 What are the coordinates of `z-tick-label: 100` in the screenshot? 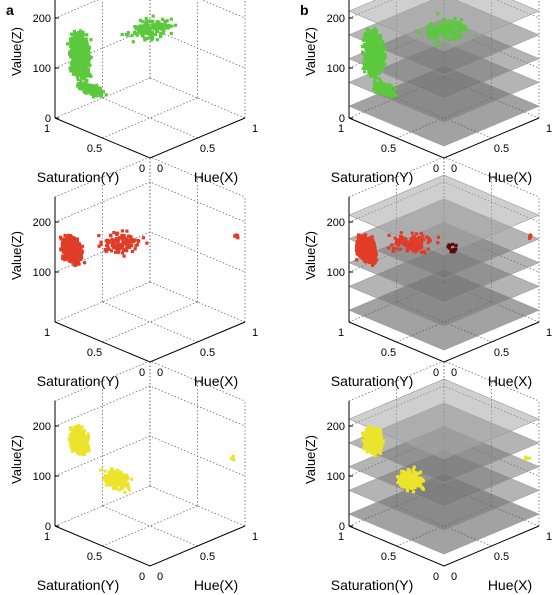 It's located at (42, 69).